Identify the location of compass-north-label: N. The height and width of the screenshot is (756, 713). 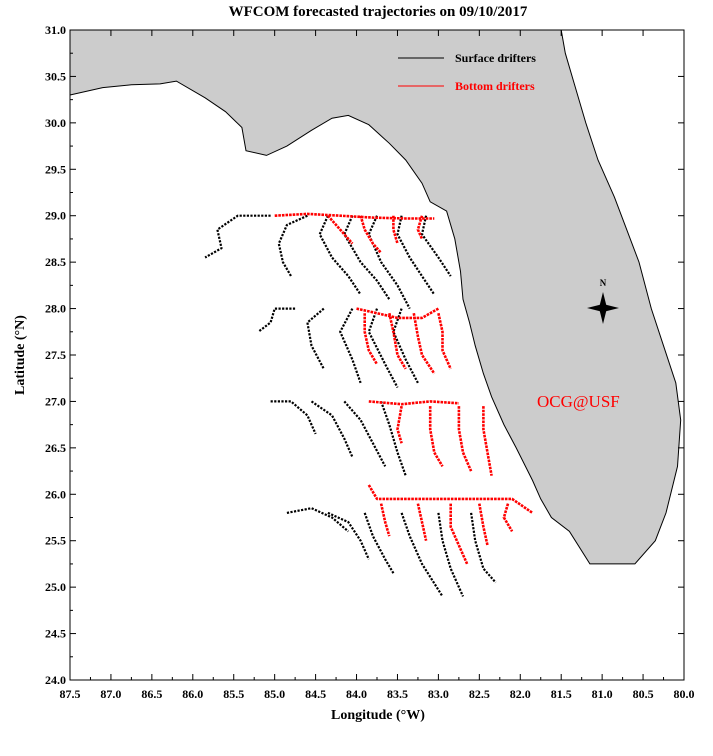
(603, 283).